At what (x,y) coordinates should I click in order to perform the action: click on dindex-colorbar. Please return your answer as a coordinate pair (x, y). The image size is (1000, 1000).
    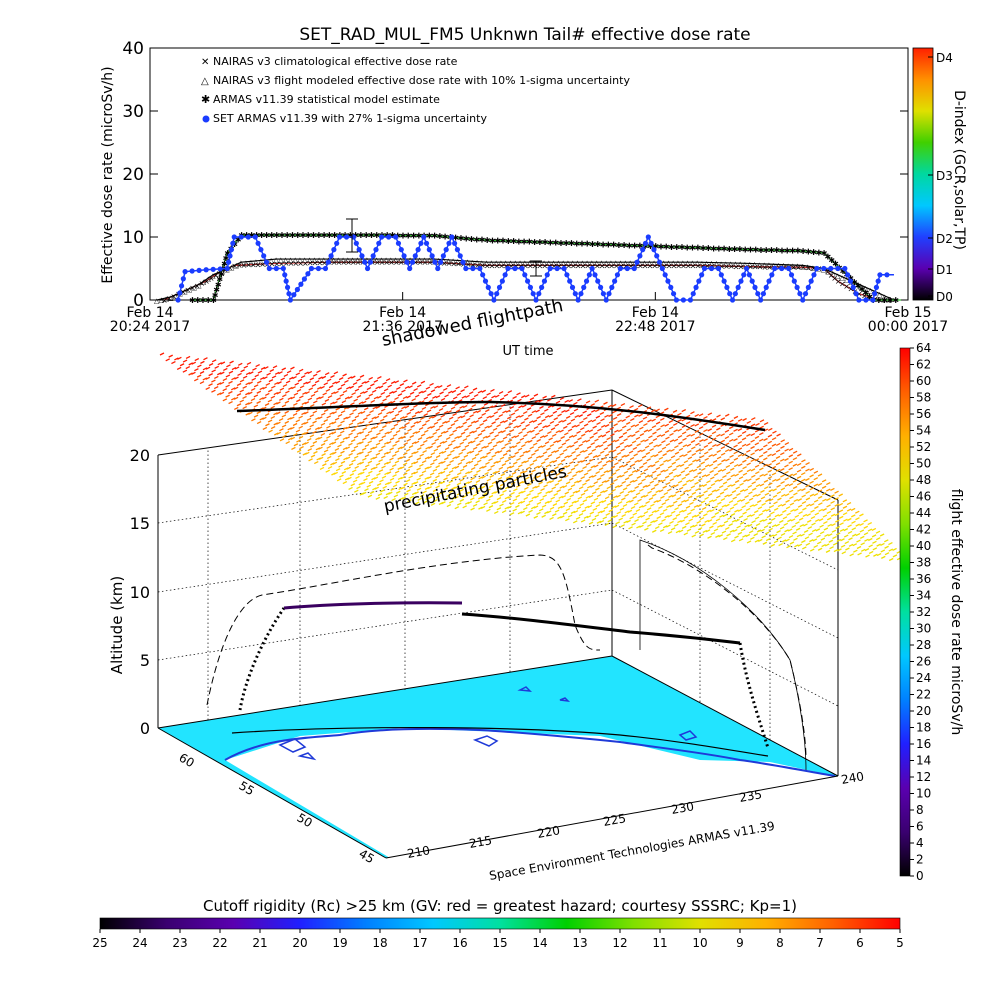
    Looking at the image, I should click on (923, 174).